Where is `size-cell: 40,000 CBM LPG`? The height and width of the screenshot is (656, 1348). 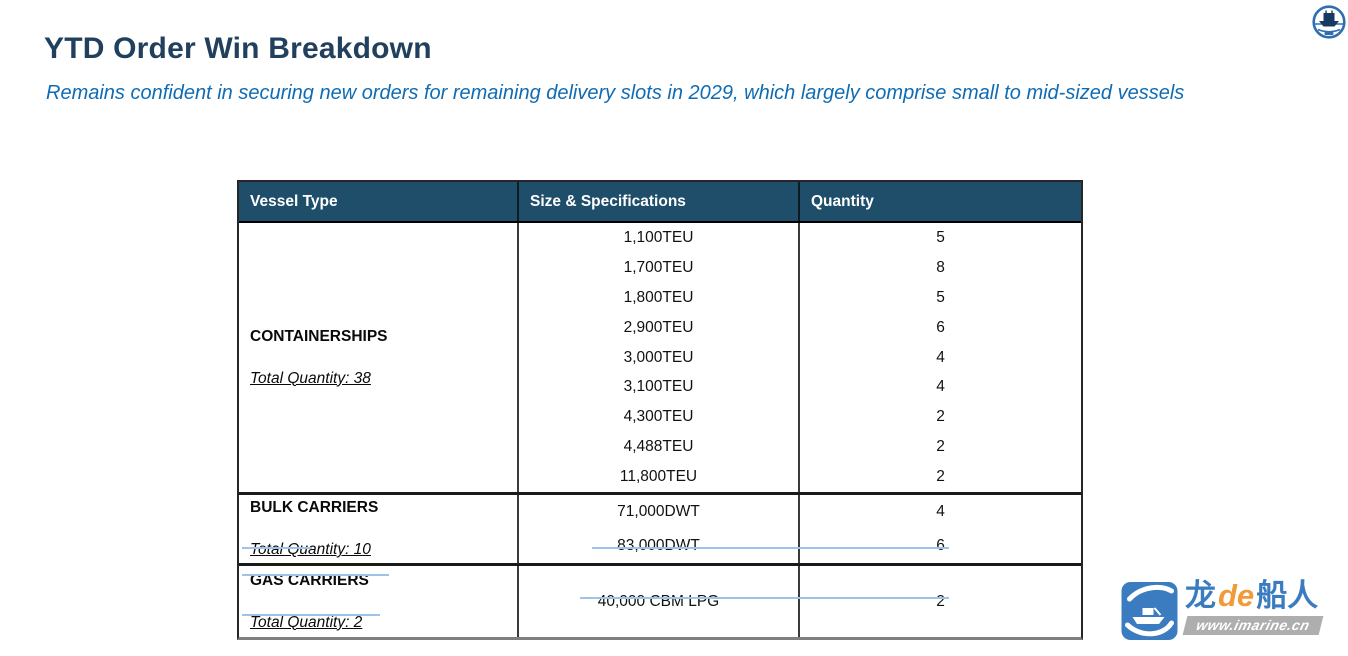
size-cell: 40,000 CBM LPG is located at coordinates (658, 601).